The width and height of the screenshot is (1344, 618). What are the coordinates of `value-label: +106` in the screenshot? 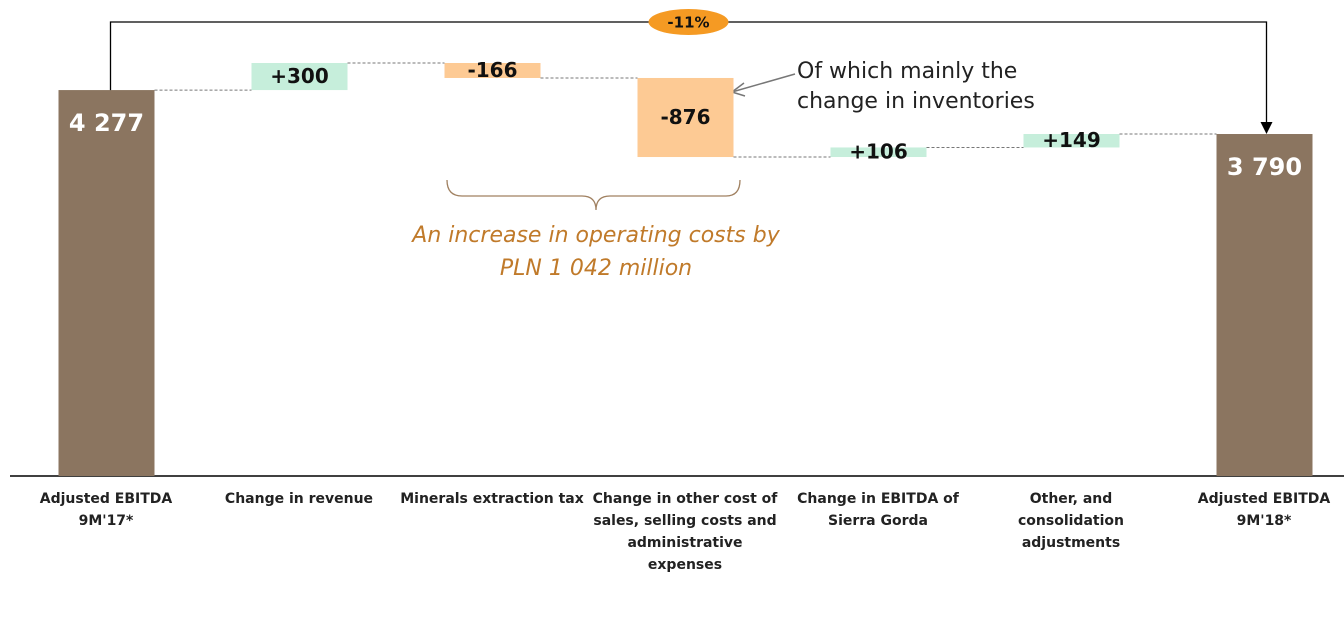 It's located at (878, 152).